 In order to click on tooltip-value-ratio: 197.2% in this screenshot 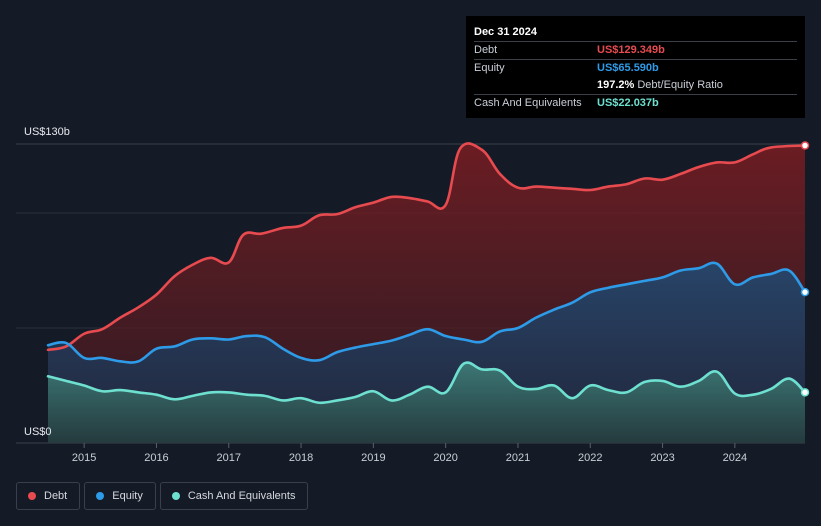, I will do `click(616, 85)`.